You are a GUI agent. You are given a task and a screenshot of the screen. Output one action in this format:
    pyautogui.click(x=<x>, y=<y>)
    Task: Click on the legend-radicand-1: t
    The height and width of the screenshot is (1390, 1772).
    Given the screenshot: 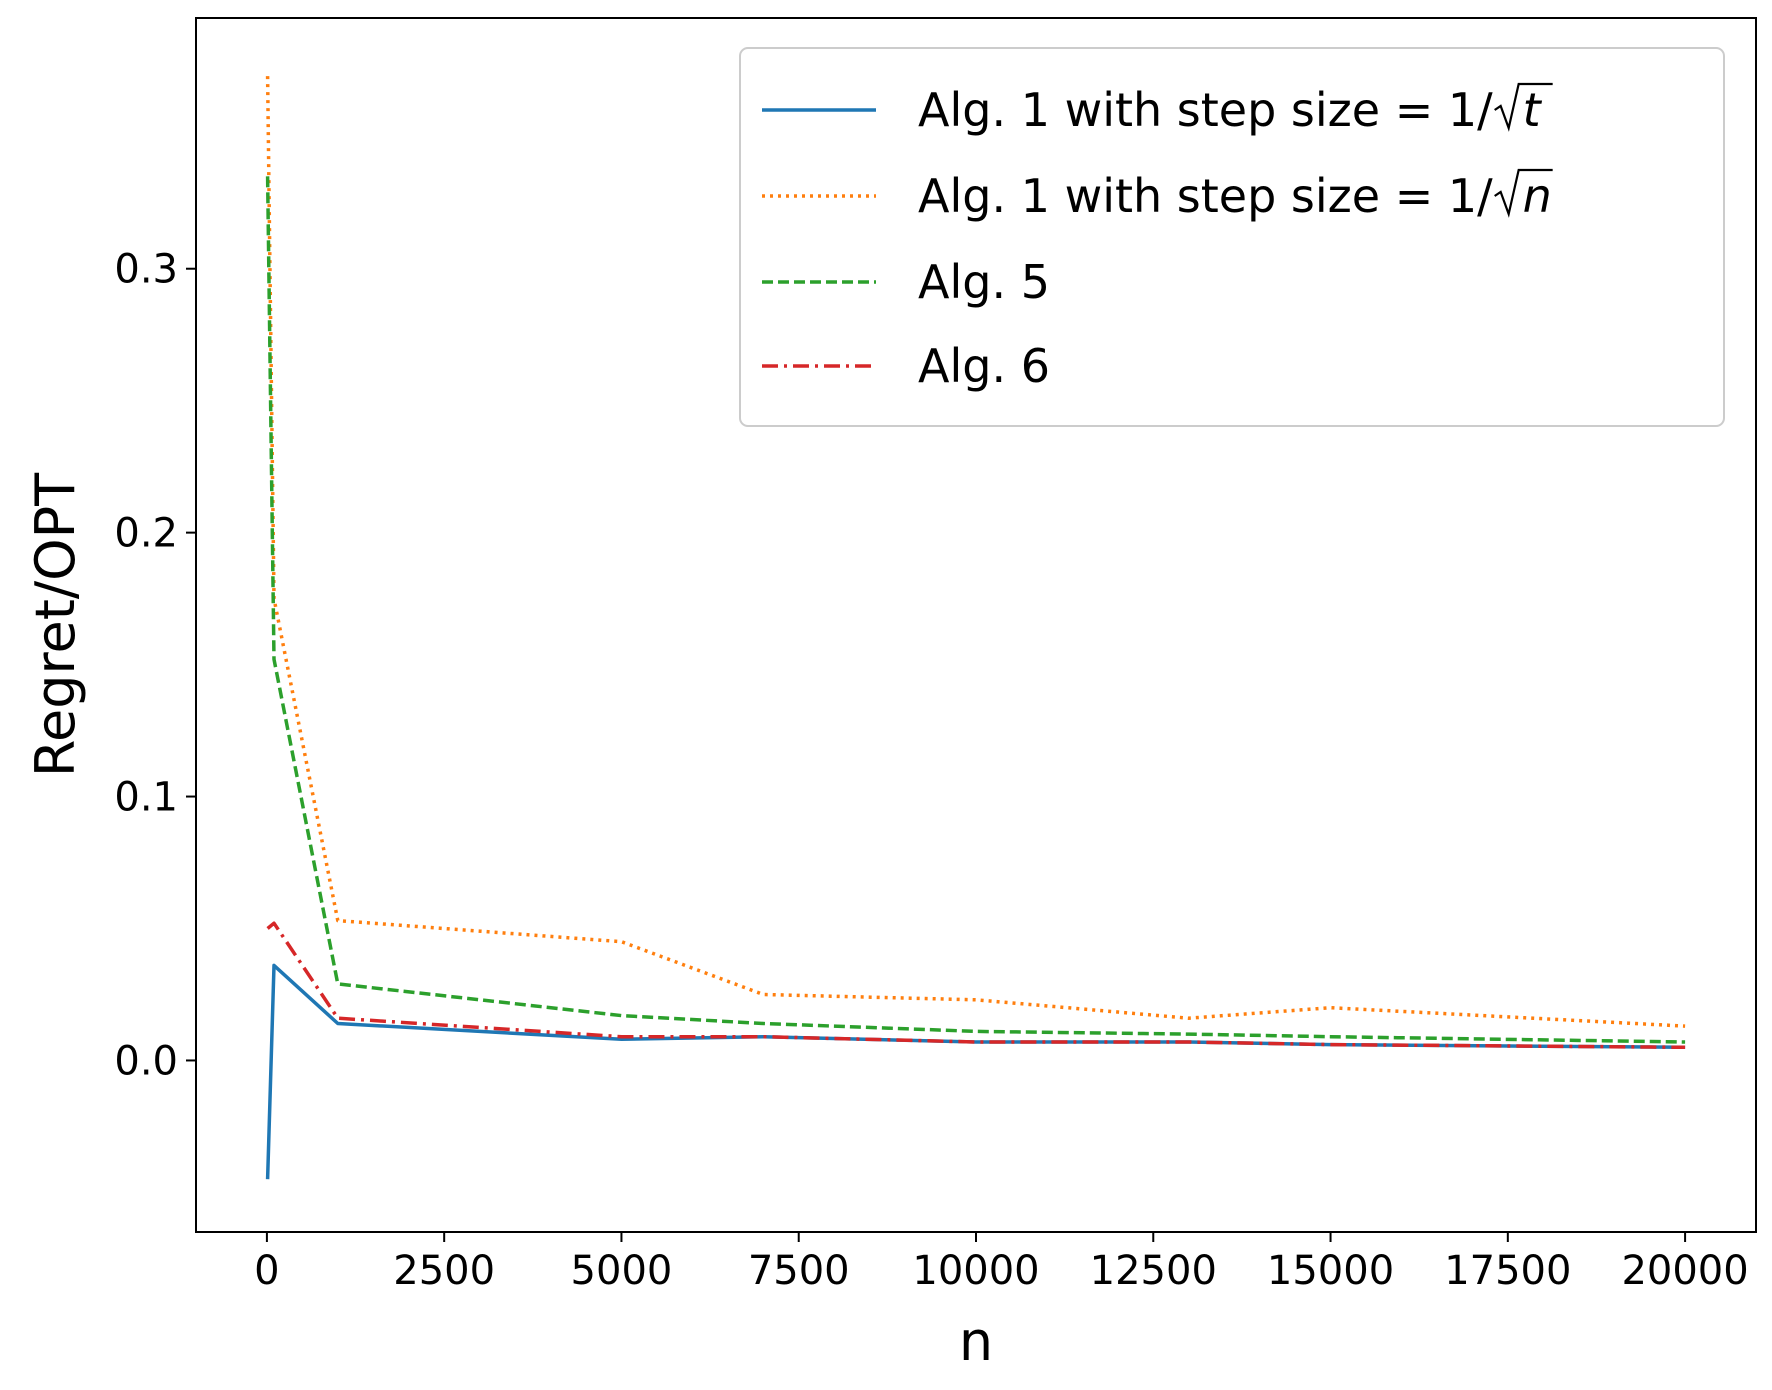 What is the action you would take?
    pyautogui.click(x=1533, y=110)
    